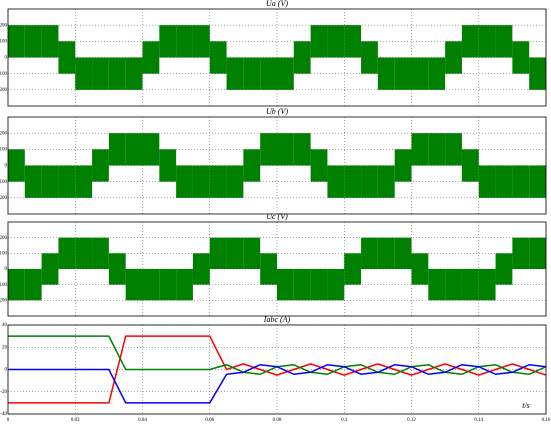  Describe the element at coordinates (277, 111) in the screenshot. I see `panel-title: Ub (V)` at that location.